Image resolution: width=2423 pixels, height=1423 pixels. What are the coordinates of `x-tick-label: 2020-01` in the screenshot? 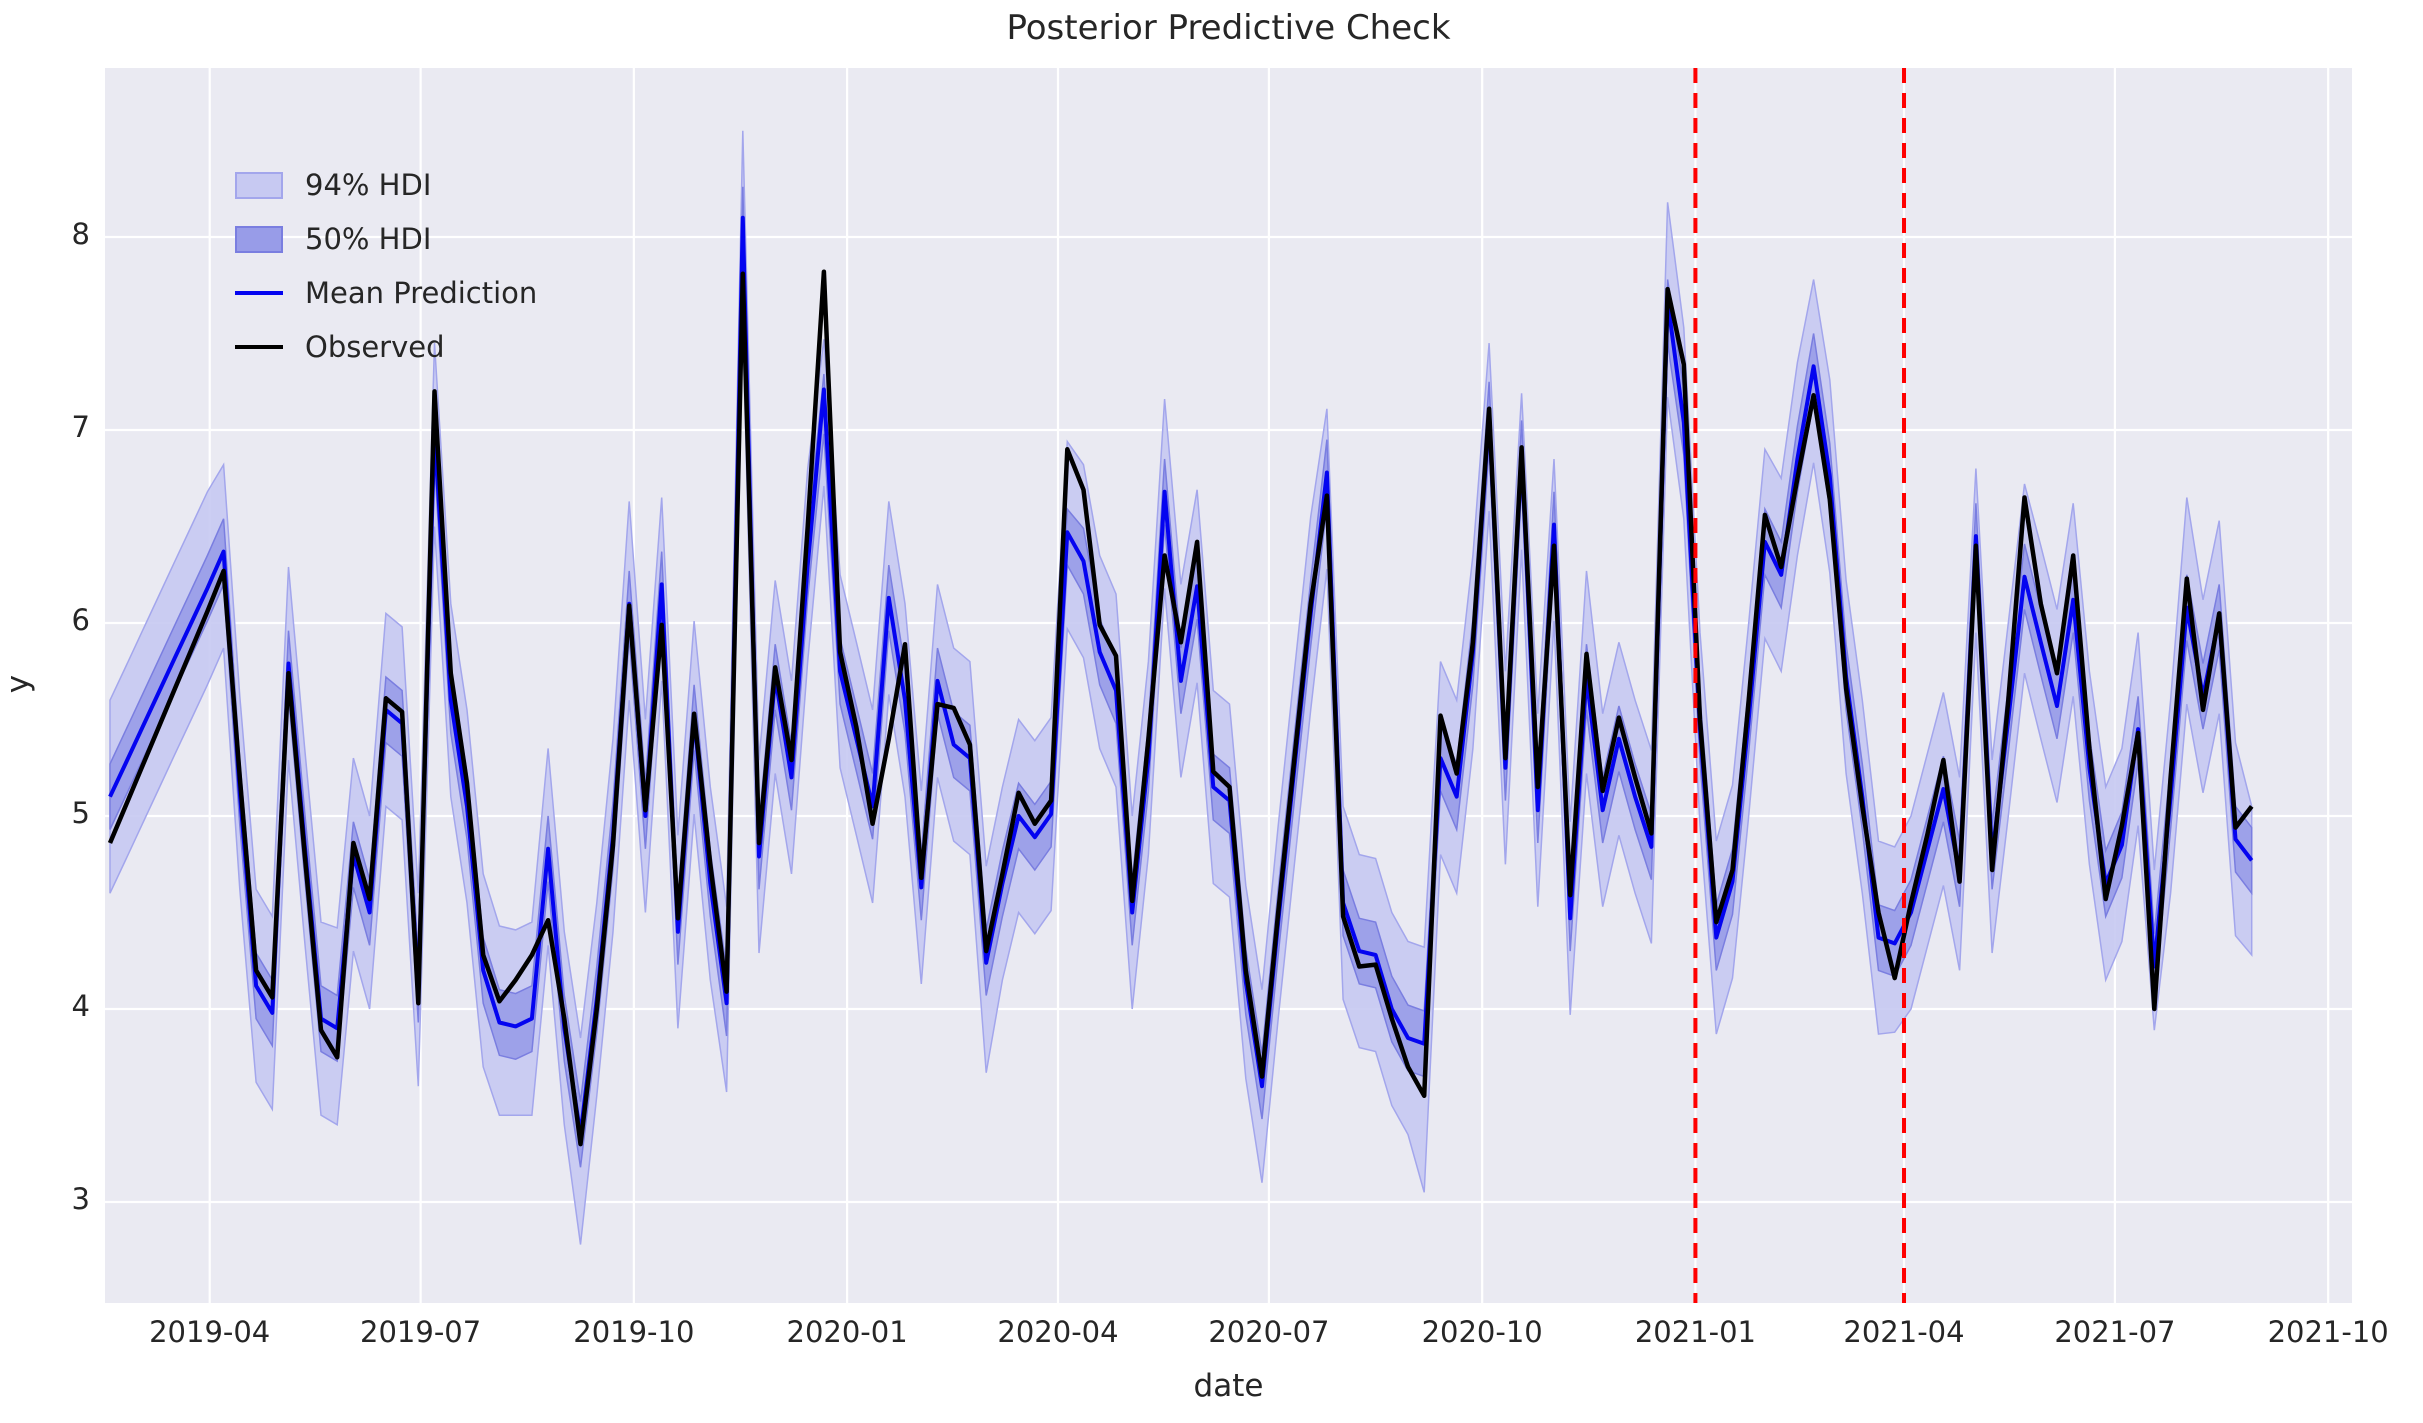 It's located at (847, 1332).